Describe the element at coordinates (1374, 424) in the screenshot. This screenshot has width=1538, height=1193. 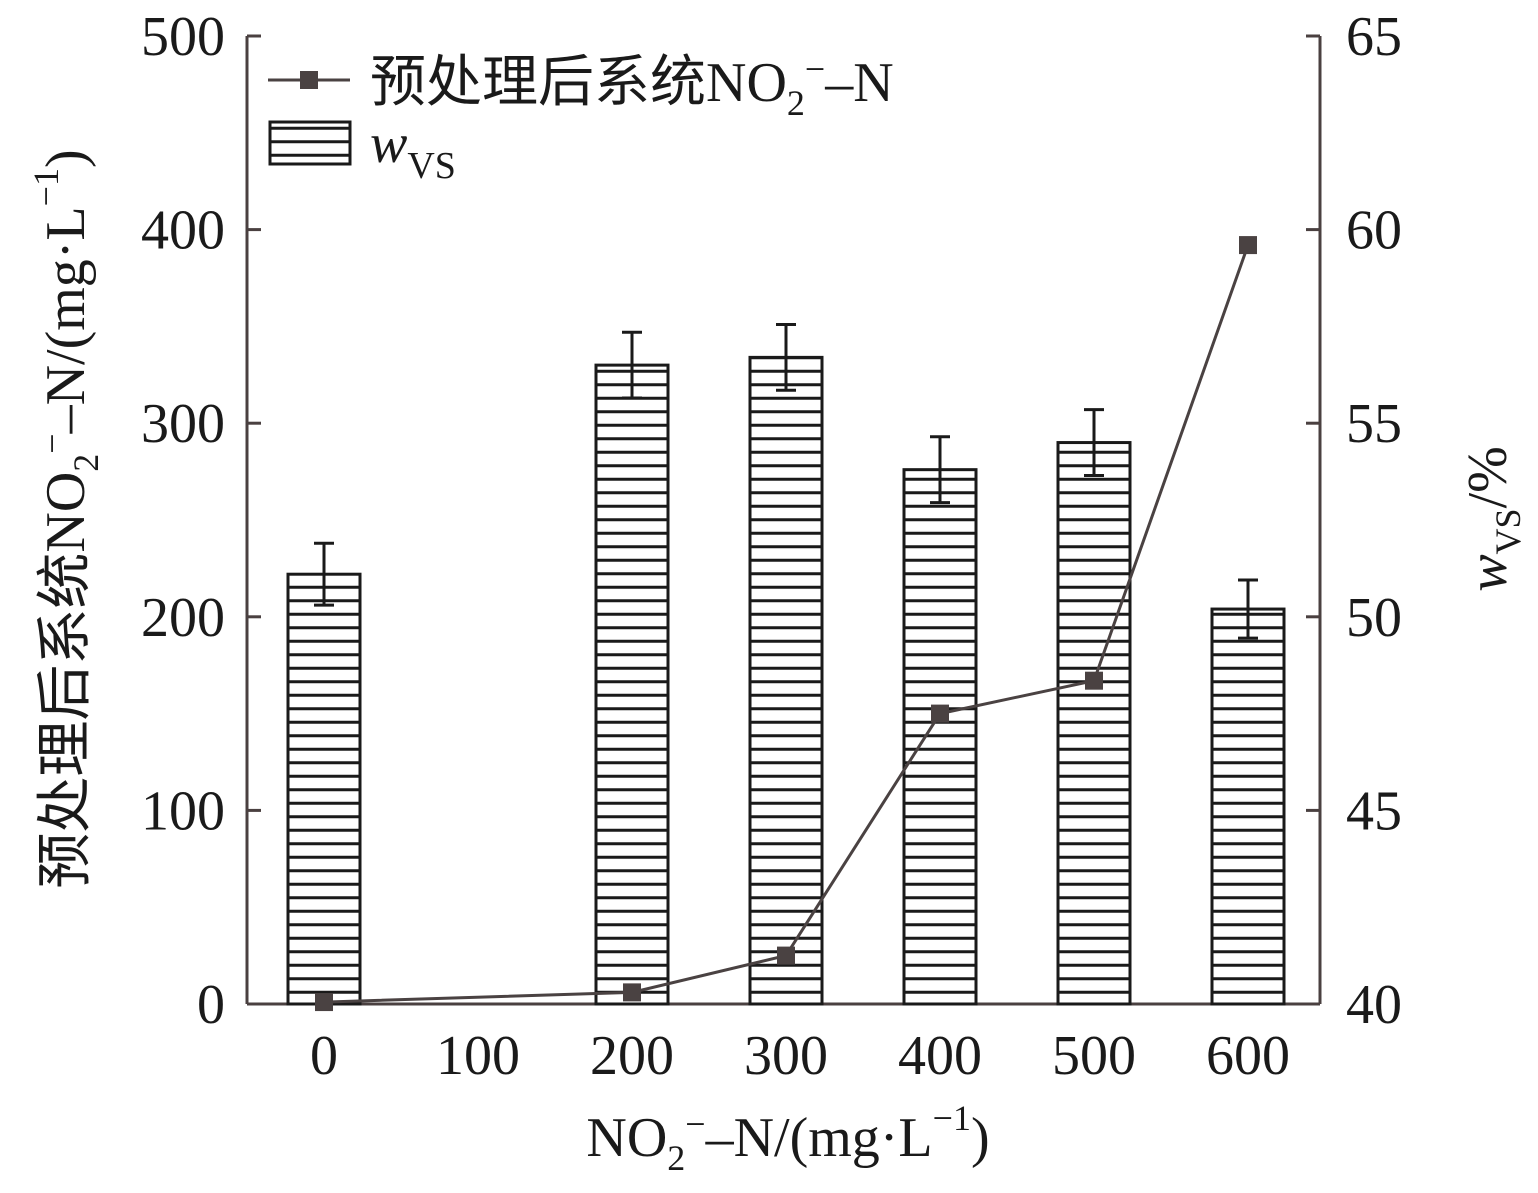
I see `right-axis-tick-label: 55` at that location.